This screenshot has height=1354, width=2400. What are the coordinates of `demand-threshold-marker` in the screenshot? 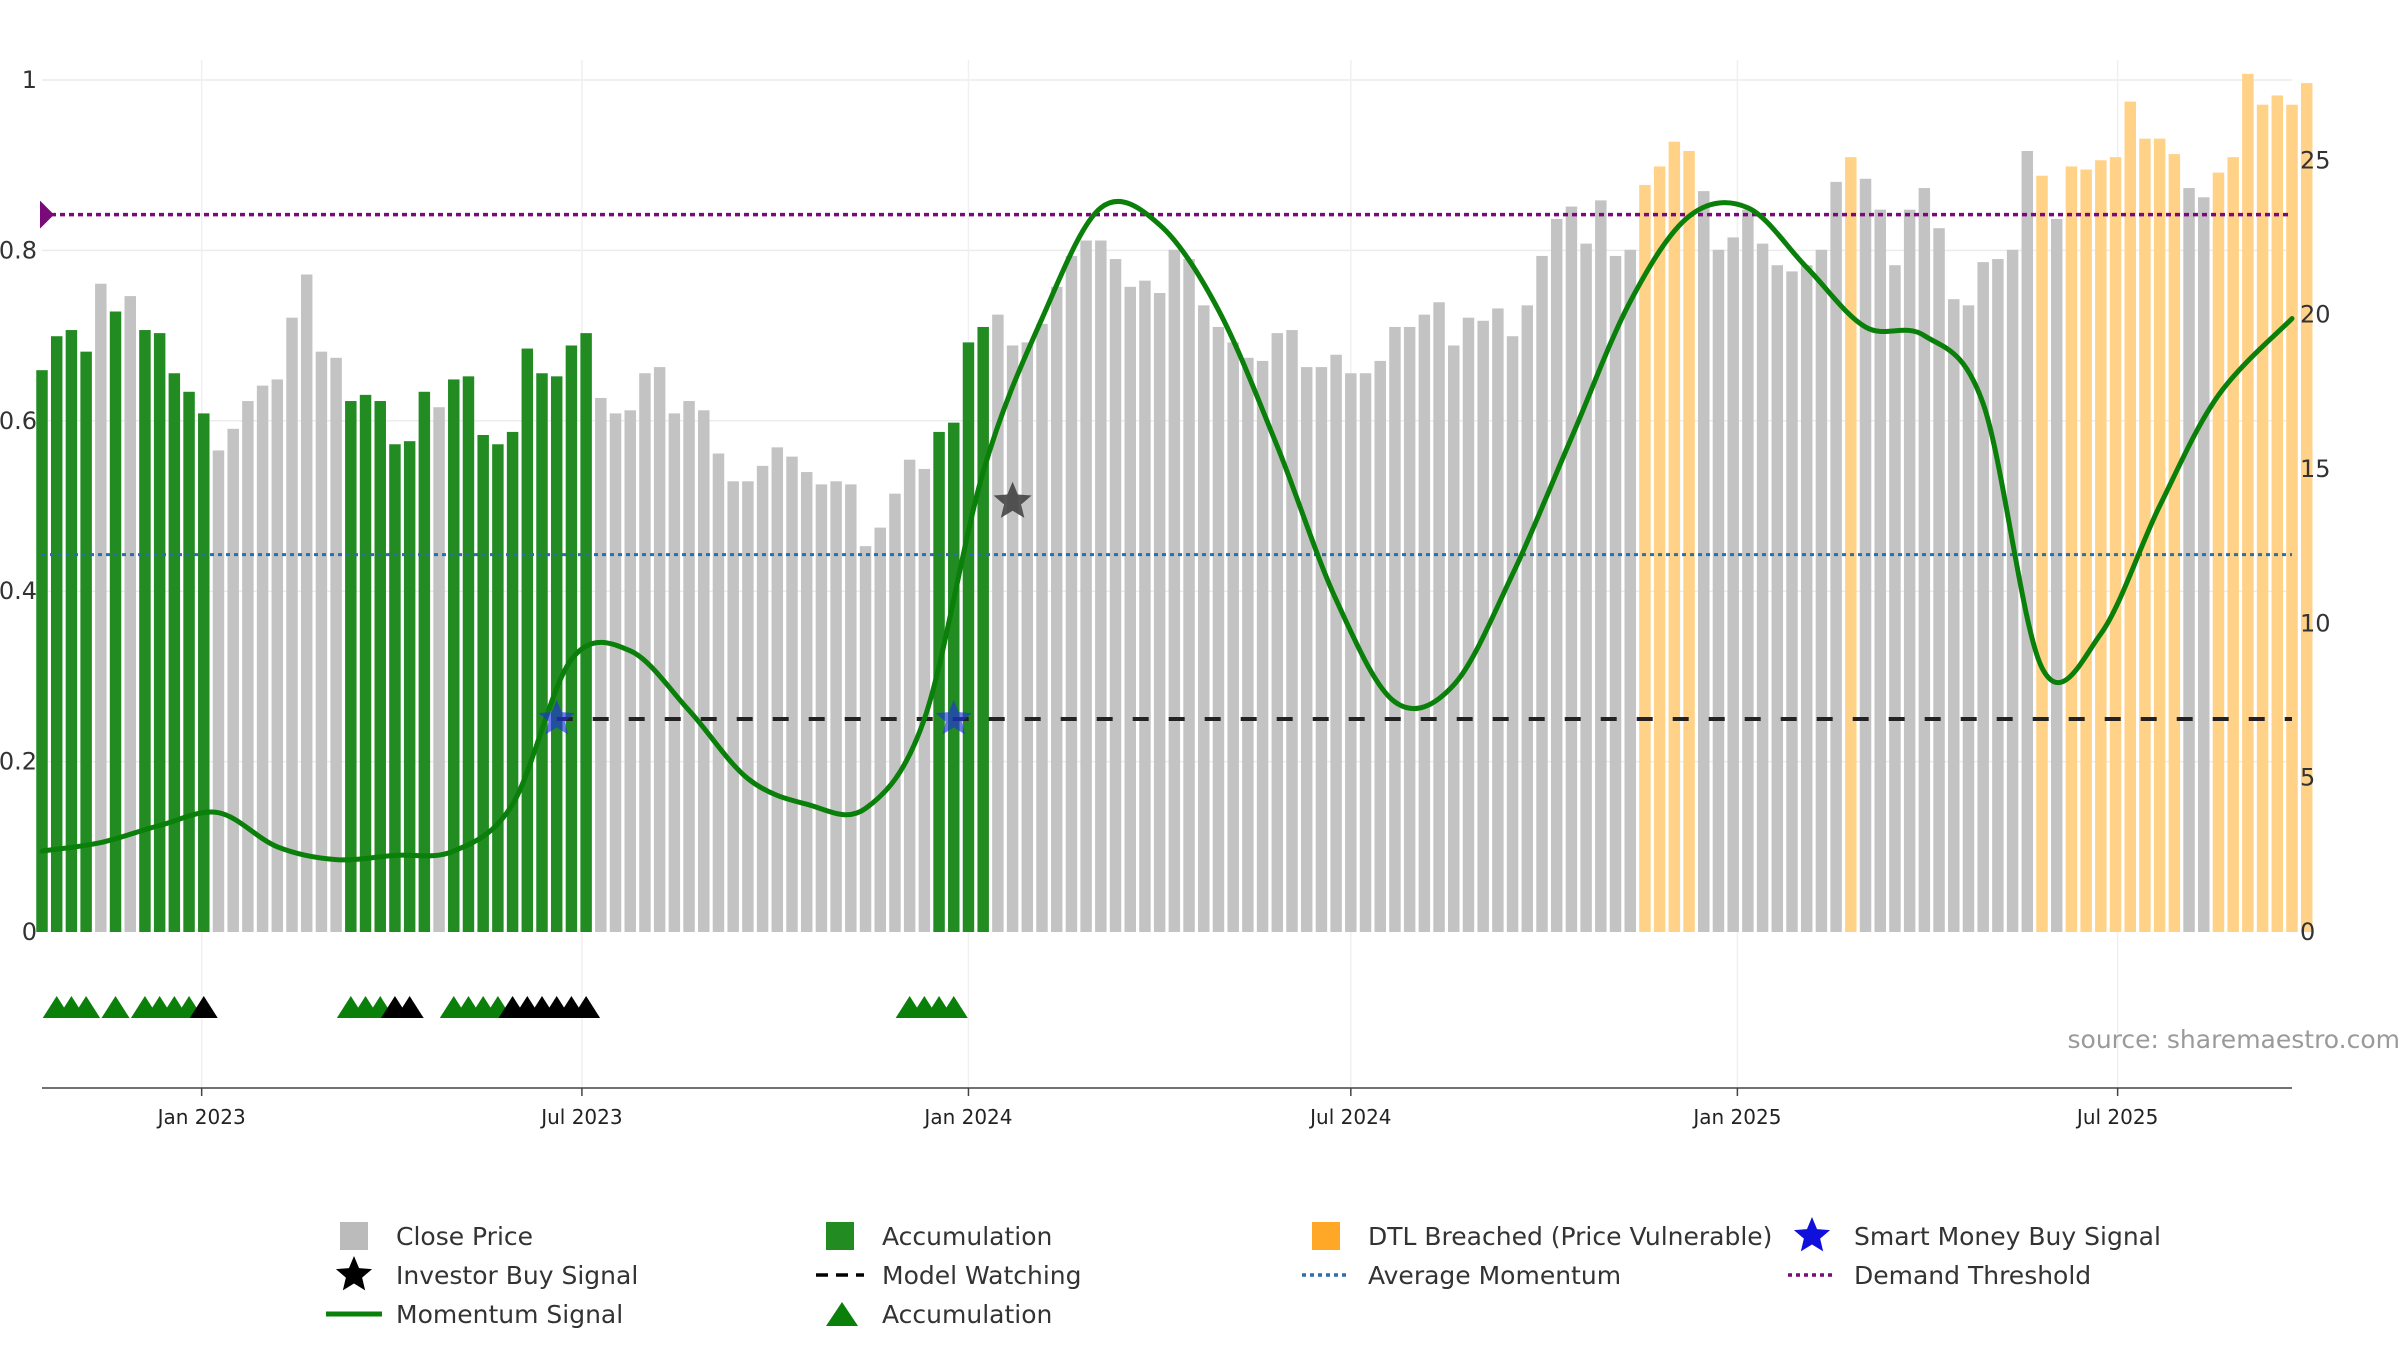 It's located at (47, 215).